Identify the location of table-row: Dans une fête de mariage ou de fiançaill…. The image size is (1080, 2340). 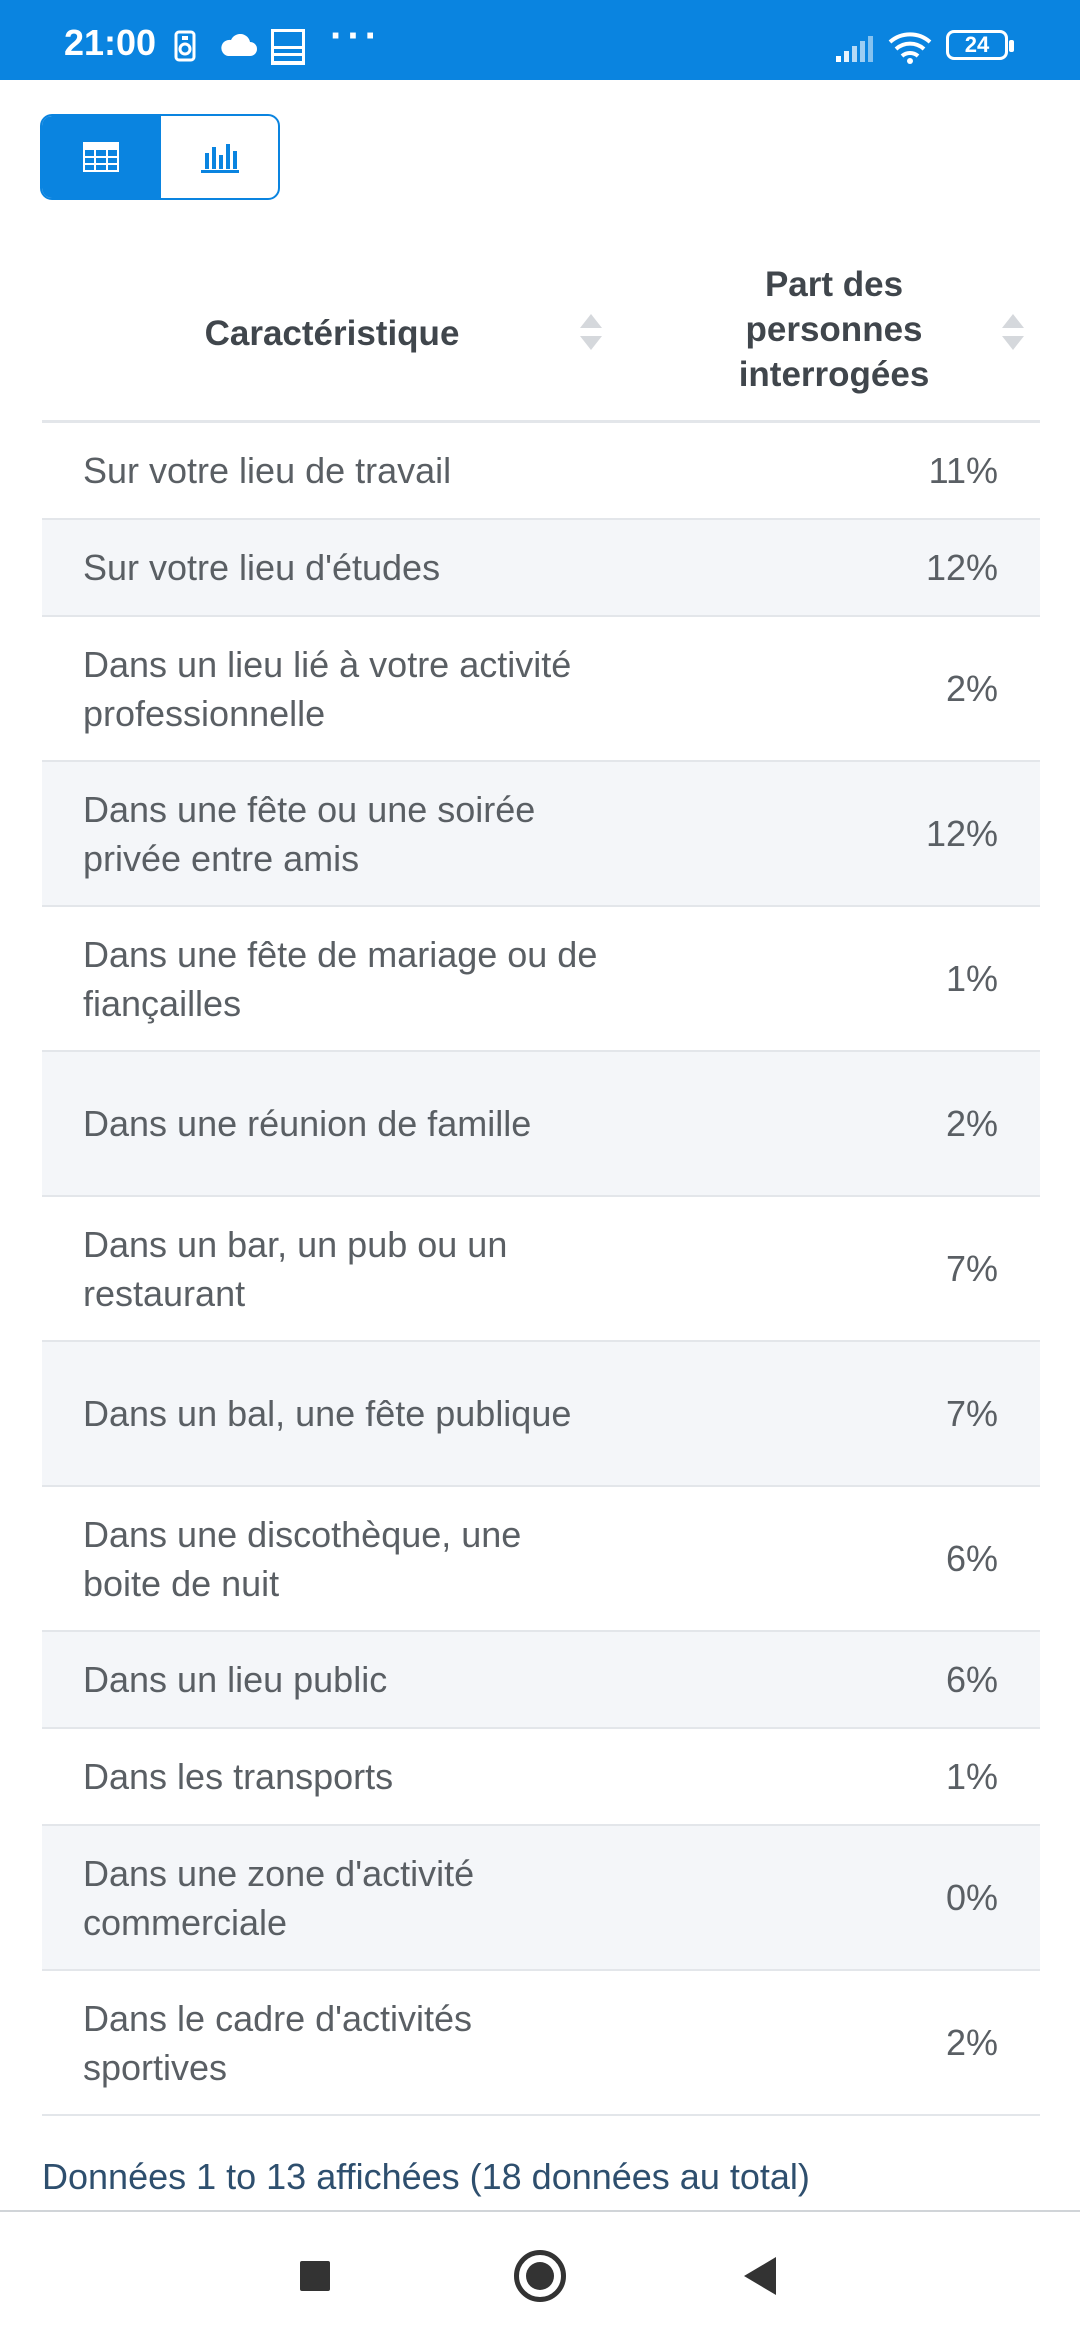
(541, 979).